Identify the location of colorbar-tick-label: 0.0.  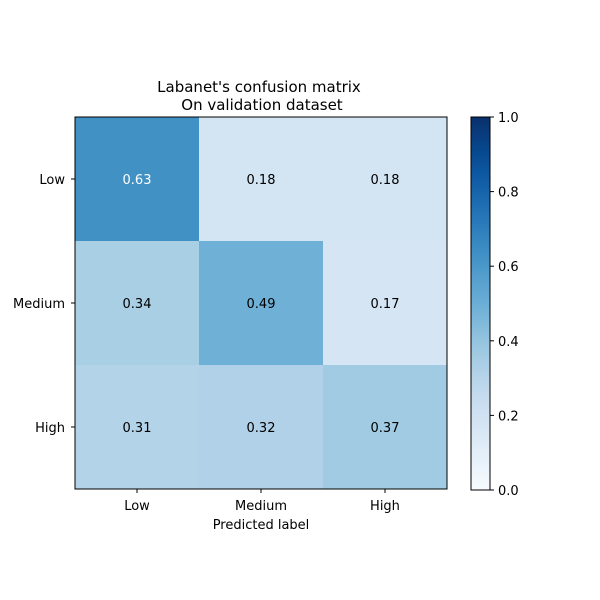
(508, 491).